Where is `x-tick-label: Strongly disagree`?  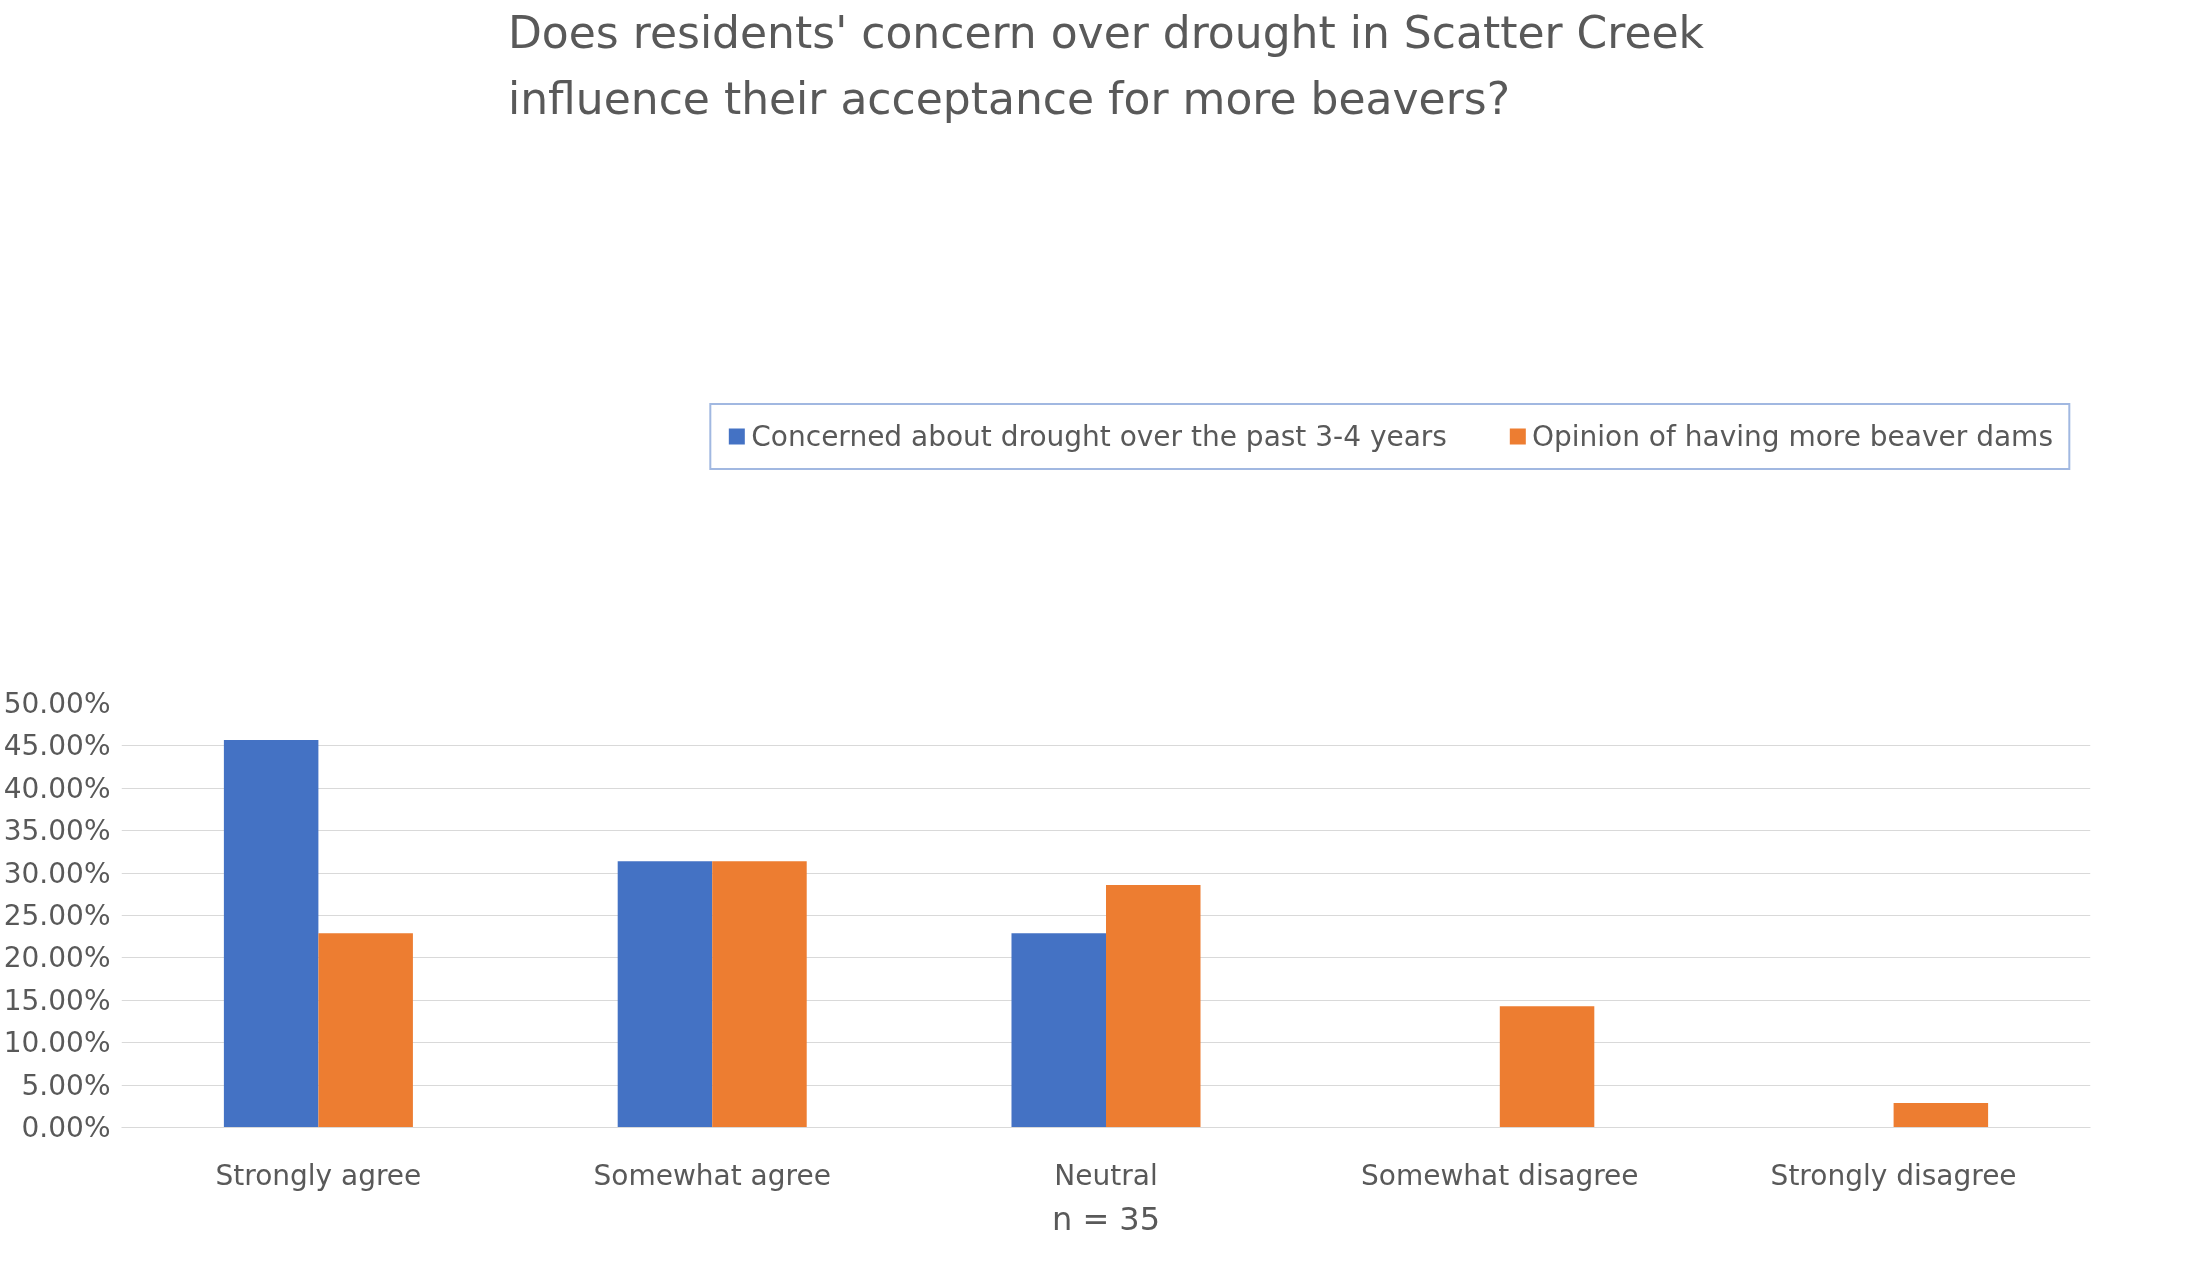 x-tick-label: Strongly disagree is located at coordinates (1893, 1175).